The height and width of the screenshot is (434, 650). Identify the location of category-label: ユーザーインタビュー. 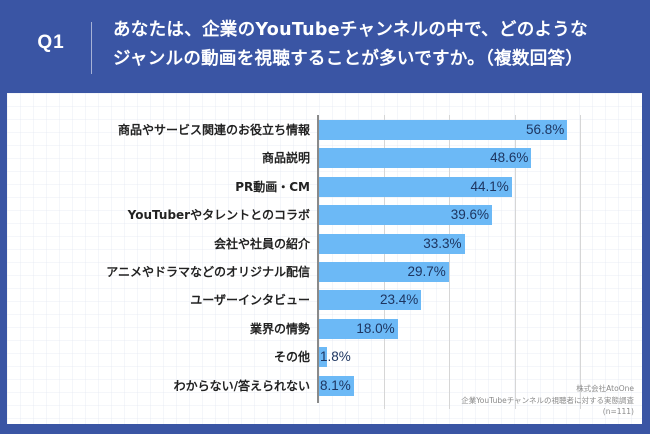
(250, 300).